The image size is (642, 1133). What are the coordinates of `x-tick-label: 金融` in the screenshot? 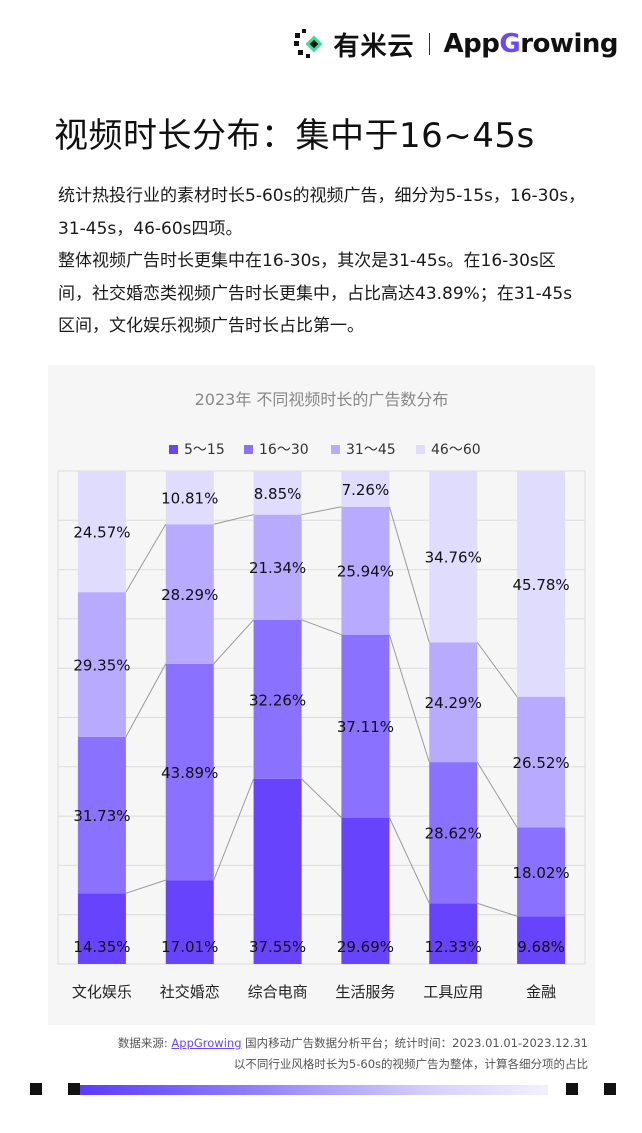 It's located at (541, 992).